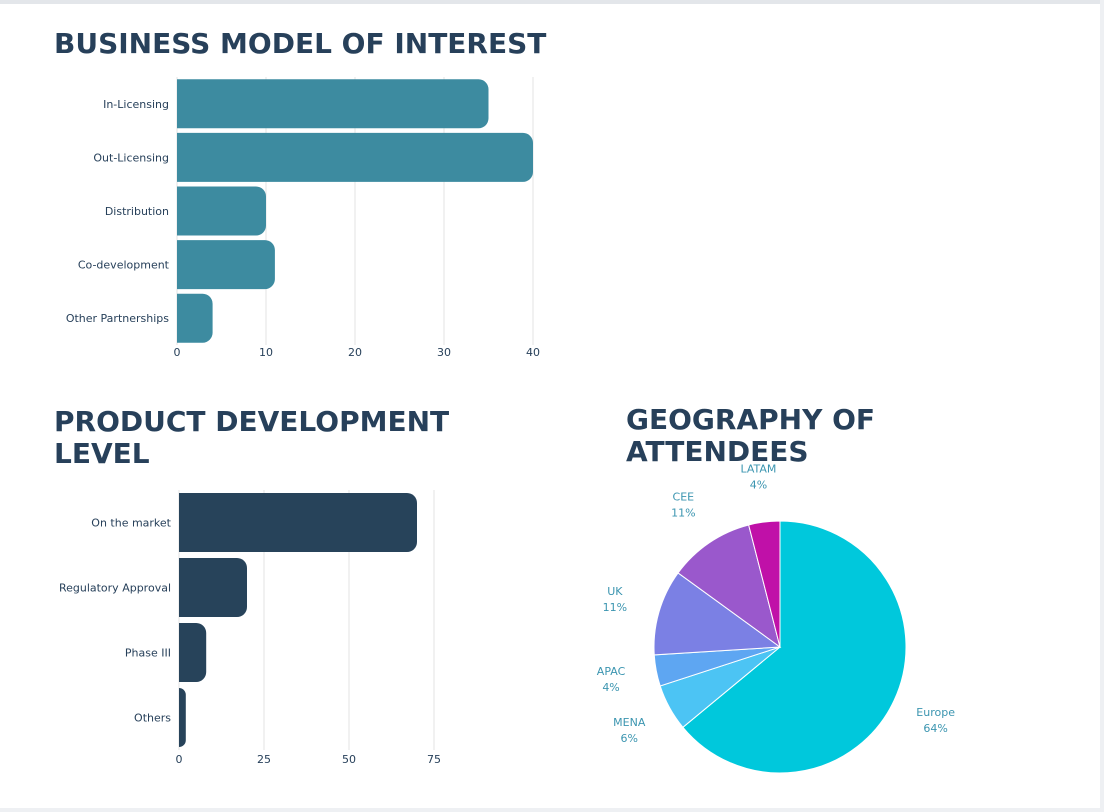  I want to click on pl-tick-label: 25, so click(264, 759).